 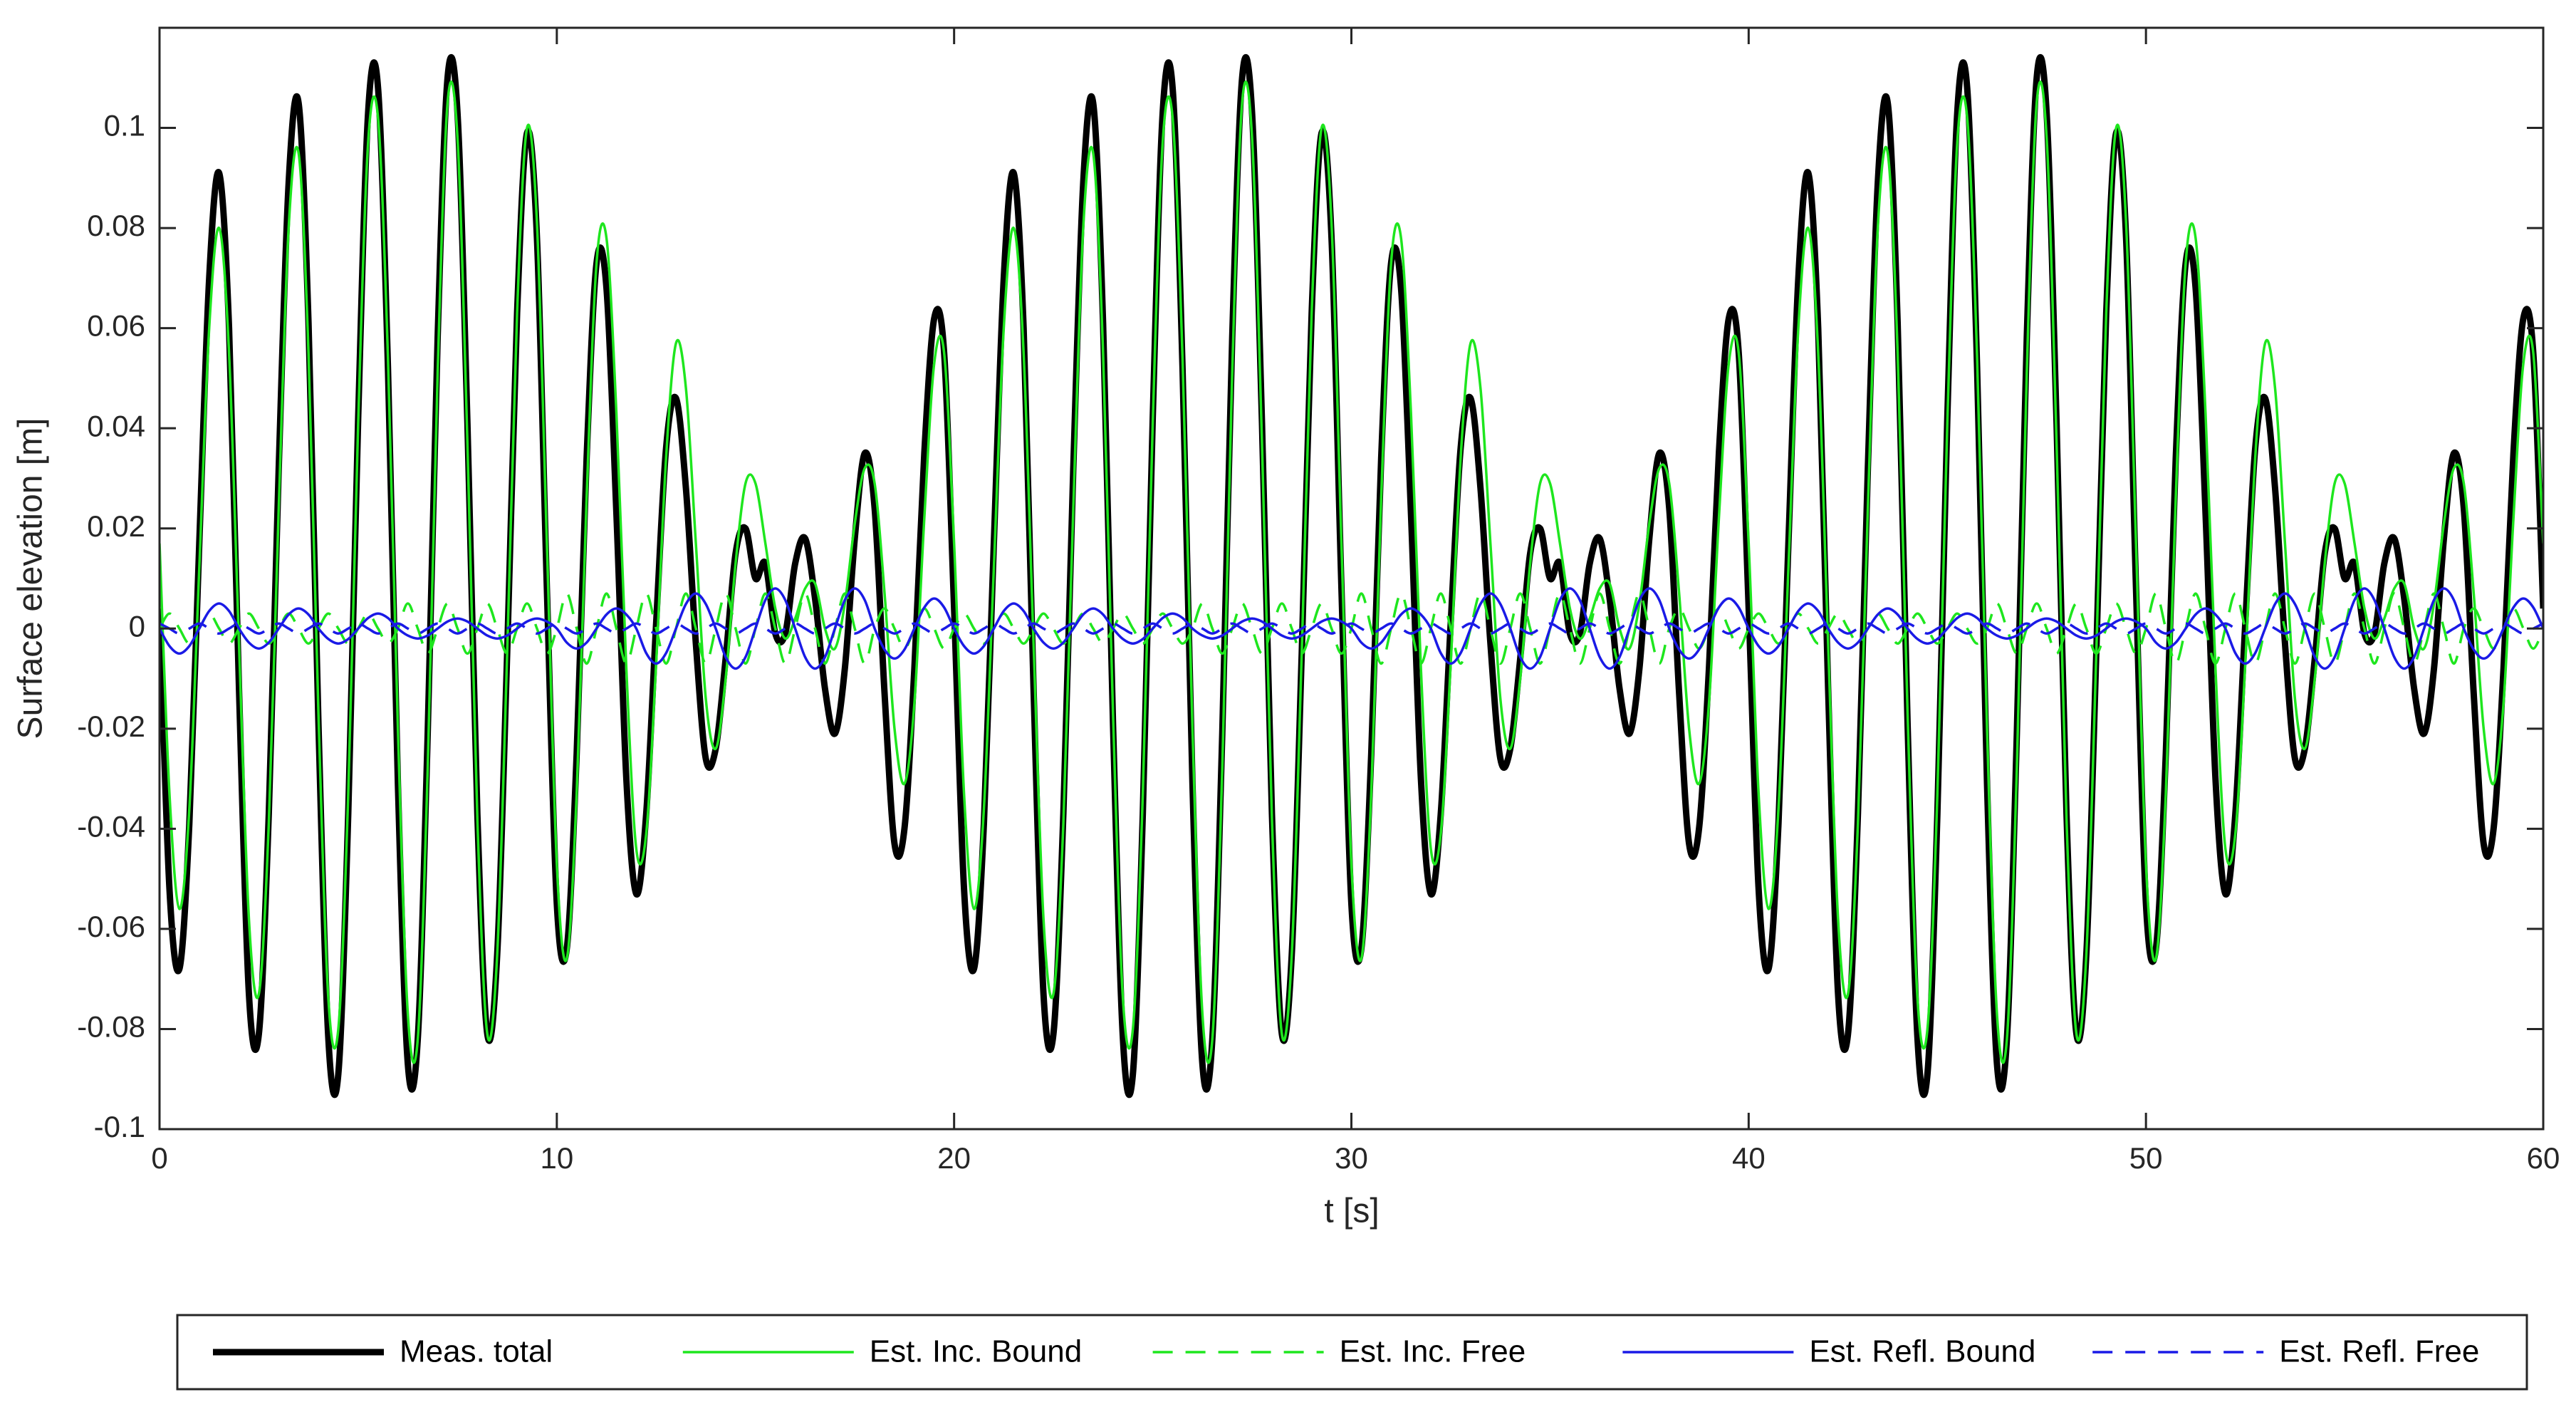 I want to click on x-tick-label: 50, so click(x=2146, y=1158).